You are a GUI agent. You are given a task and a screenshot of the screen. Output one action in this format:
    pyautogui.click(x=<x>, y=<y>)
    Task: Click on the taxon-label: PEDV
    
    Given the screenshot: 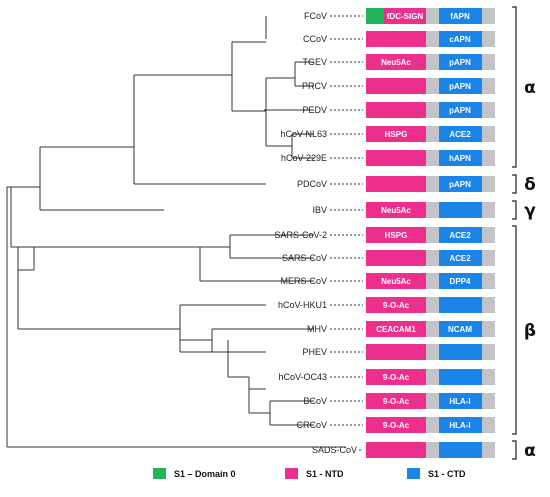 What is the action you would take?
    pyautogui.click(x=314, y=110)
    